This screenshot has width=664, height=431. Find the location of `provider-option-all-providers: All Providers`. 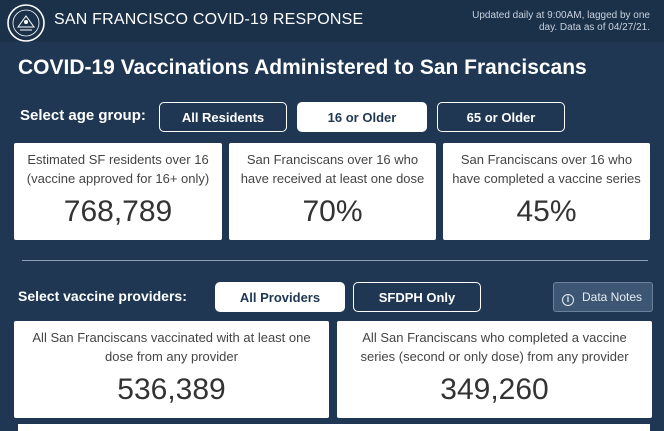

provider-option-all-providers: All Providers is located at coordinates (280, 297).